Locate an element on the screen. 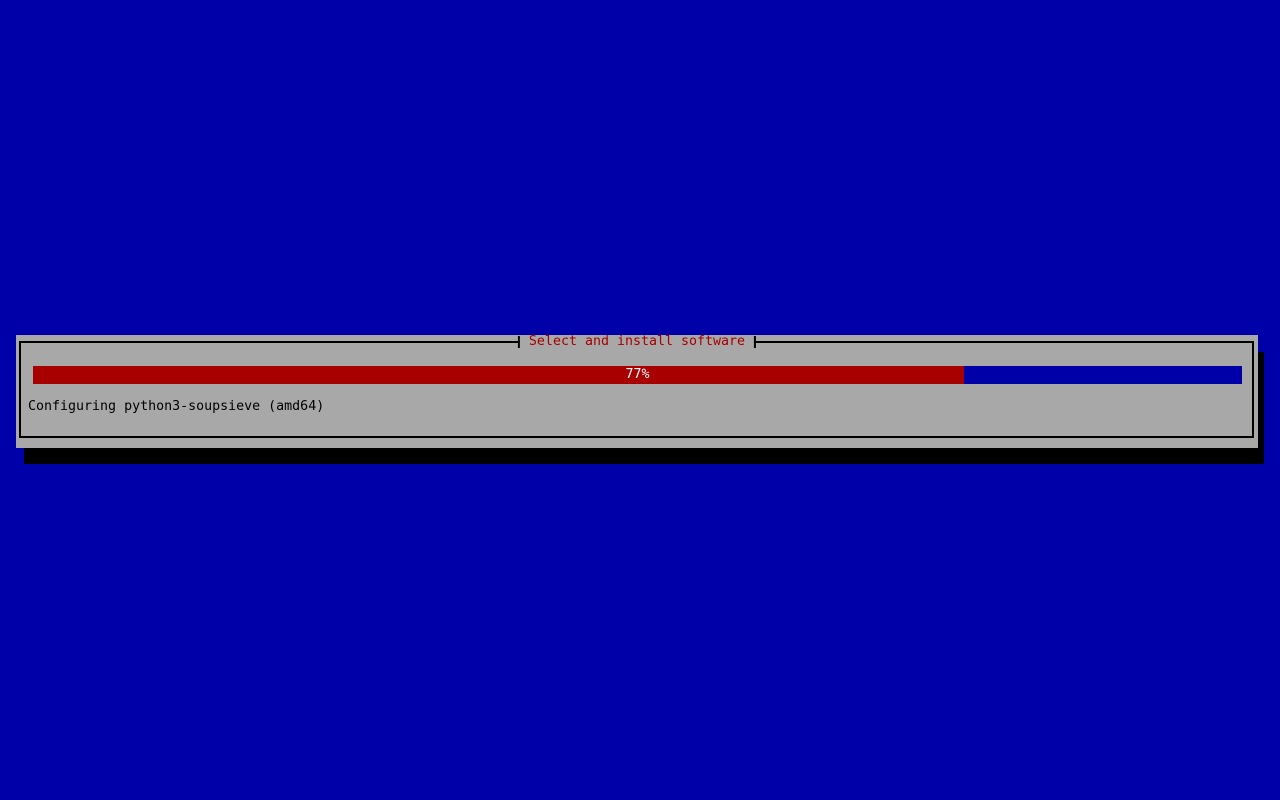  dialog-title: Select and install software is located at coordinates (637, 341).